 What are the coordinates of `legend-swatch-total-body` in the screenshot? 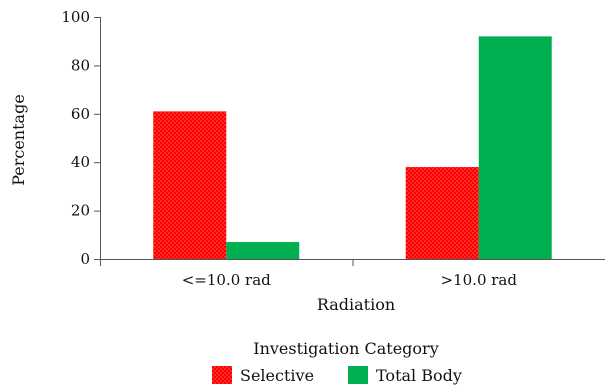 It's located at (358, 375).